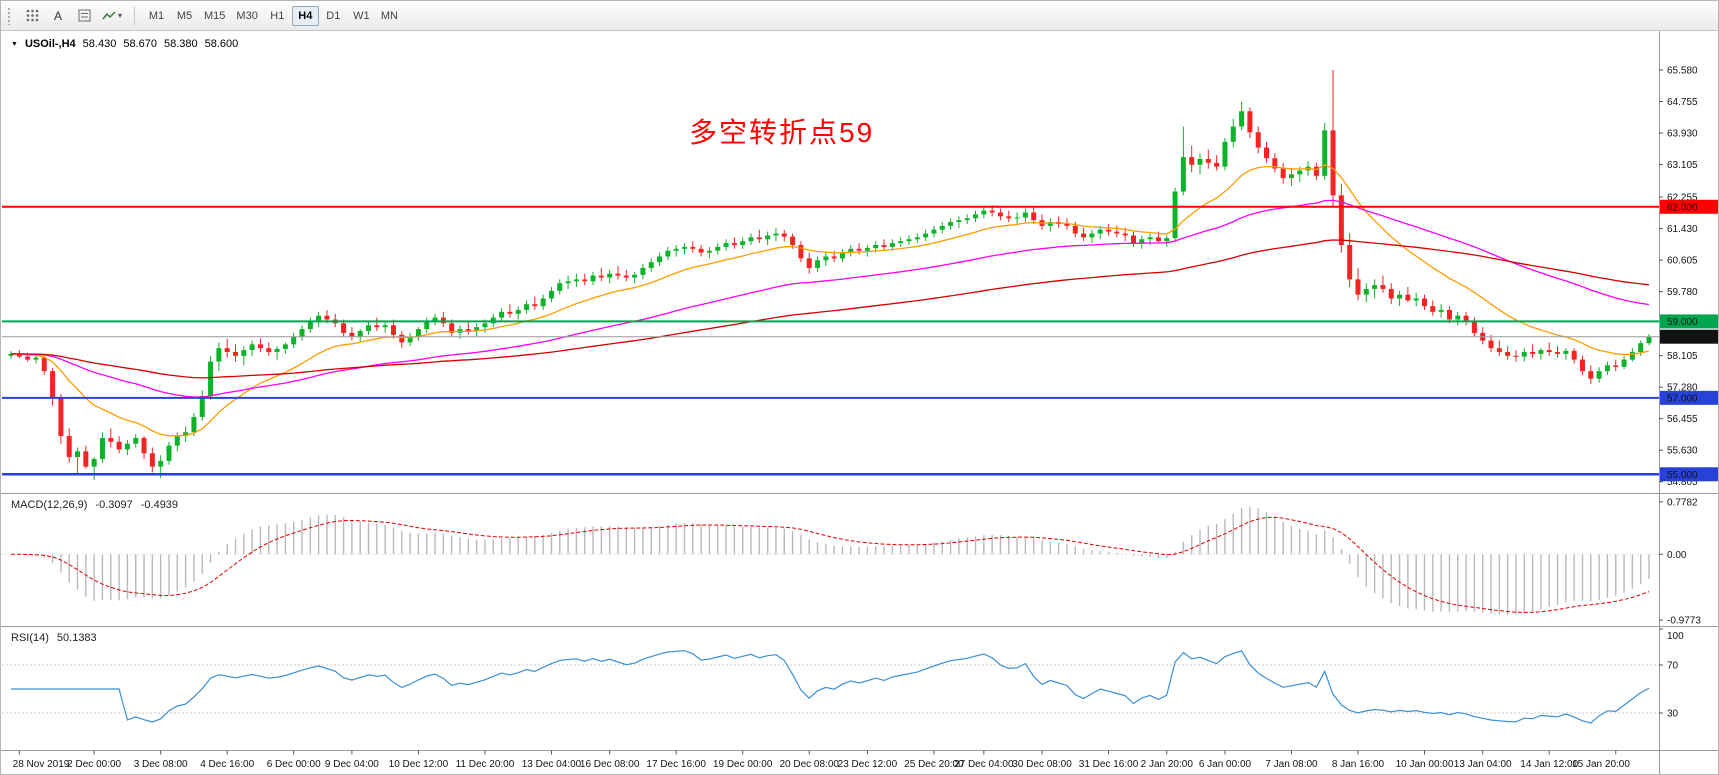 The width and height of the screenshot is (1719, 775). What do you see at coordinates (246, 16) in the screenshot?
I see `timeframe-button-m30: M30` at bounding box center [246, 16].